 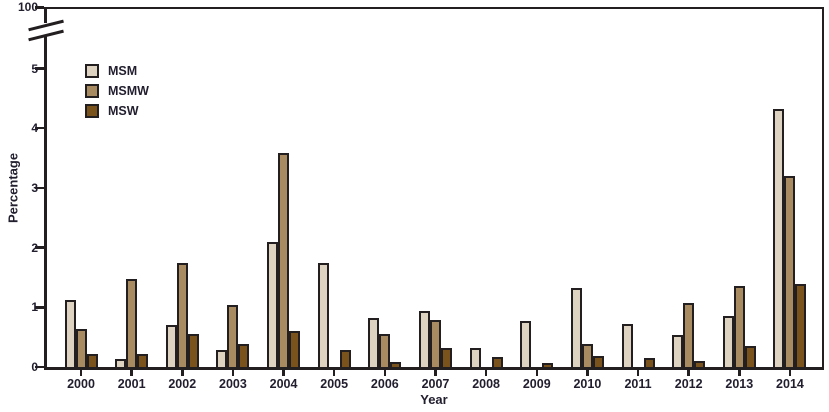 What do you see at coordinates (182, 315) in the screenshot?
I see `bar-msmw-2002` at bounding box center [182, 315].